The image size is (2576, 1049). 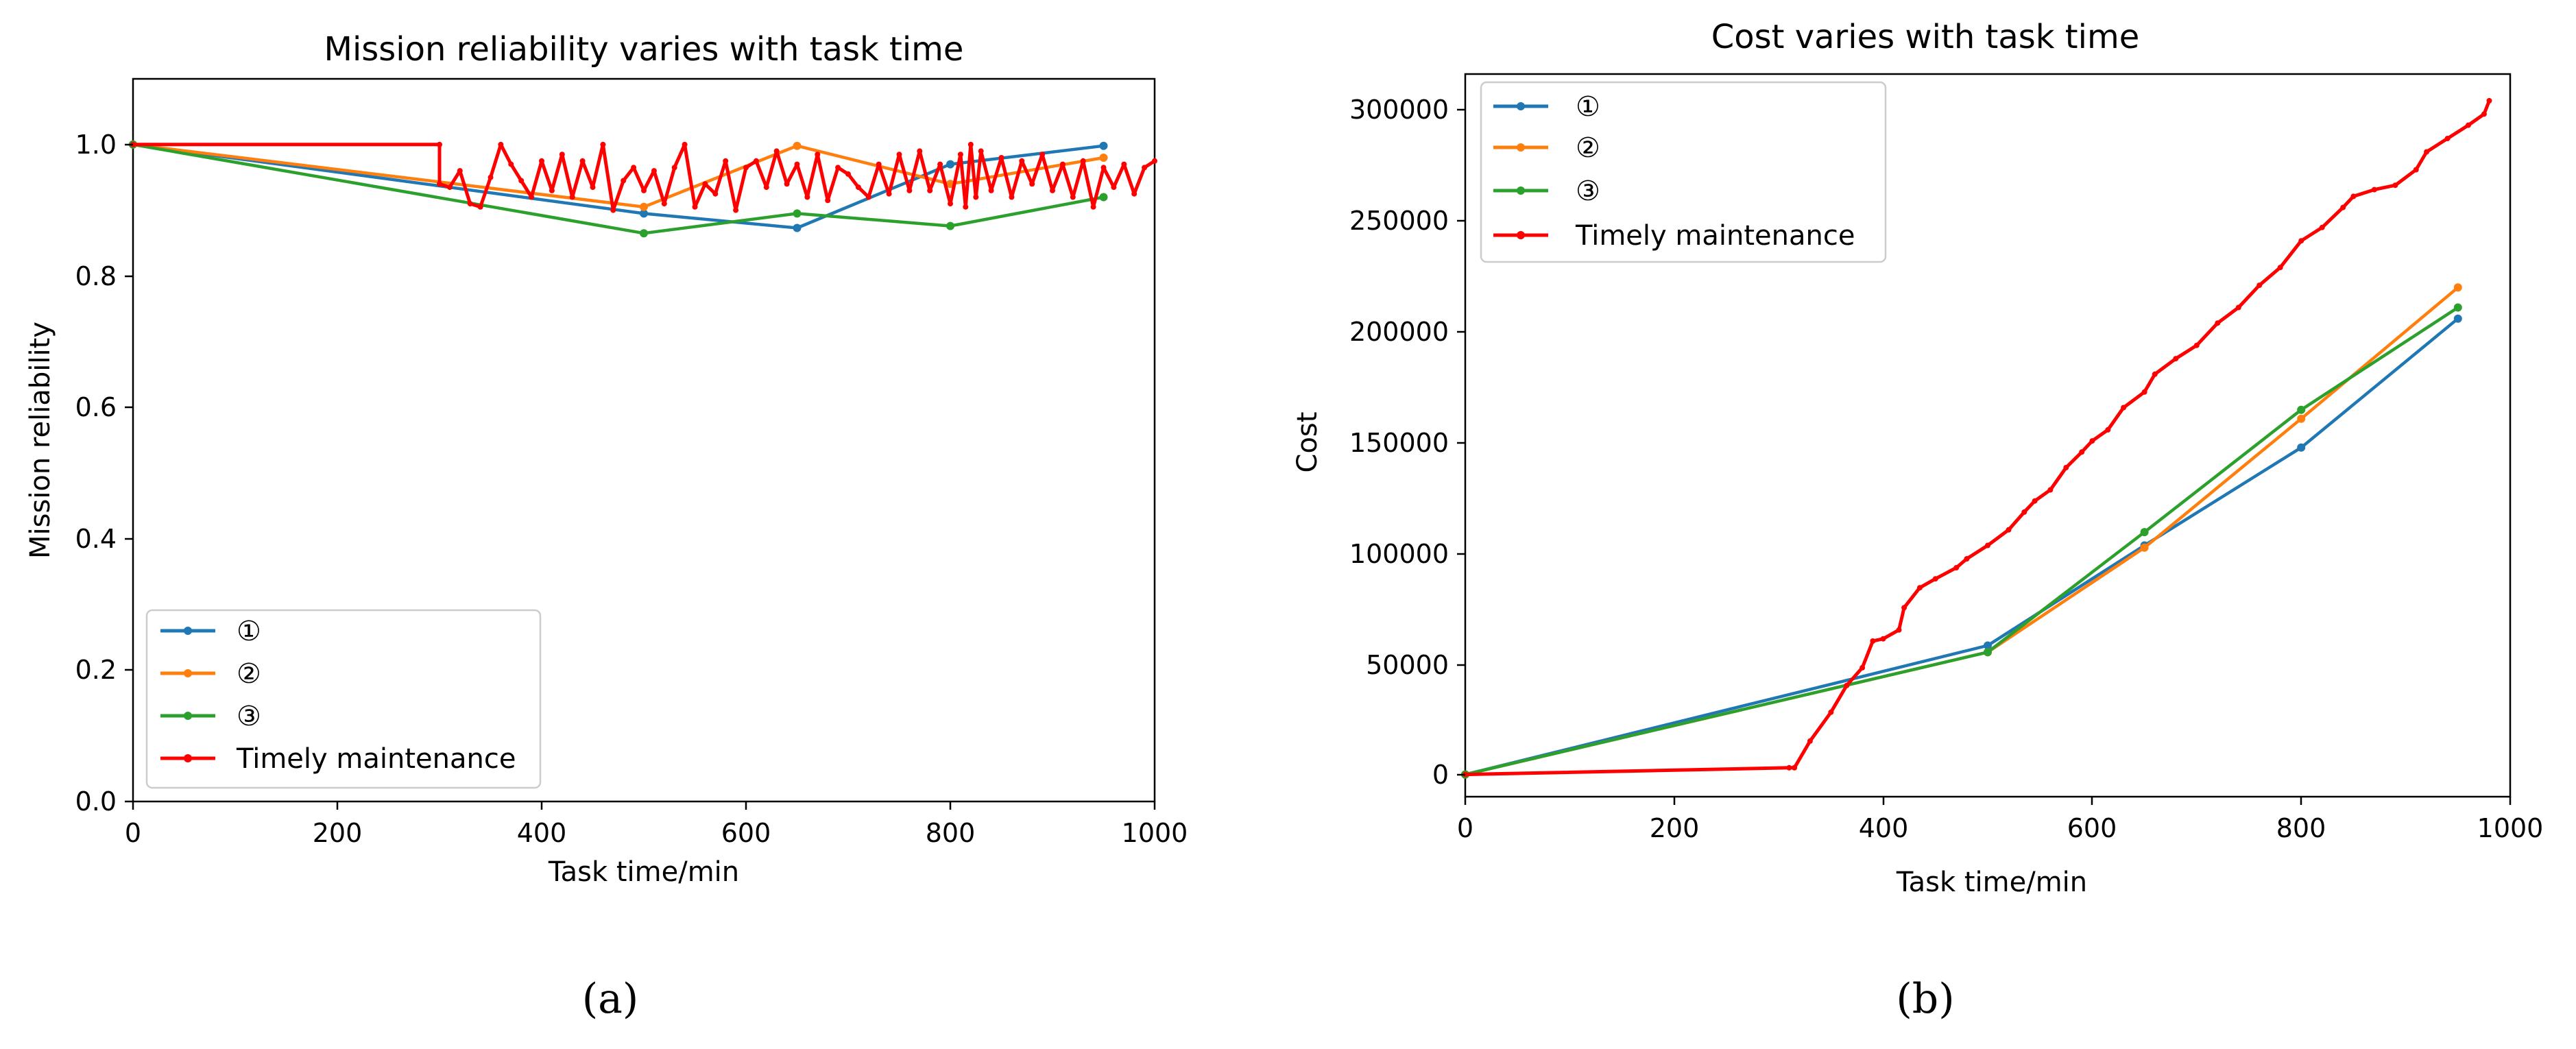 I want to click on chart-b-legend: ① ② ③ Timely maintenance, so click(x=1684, y=172).